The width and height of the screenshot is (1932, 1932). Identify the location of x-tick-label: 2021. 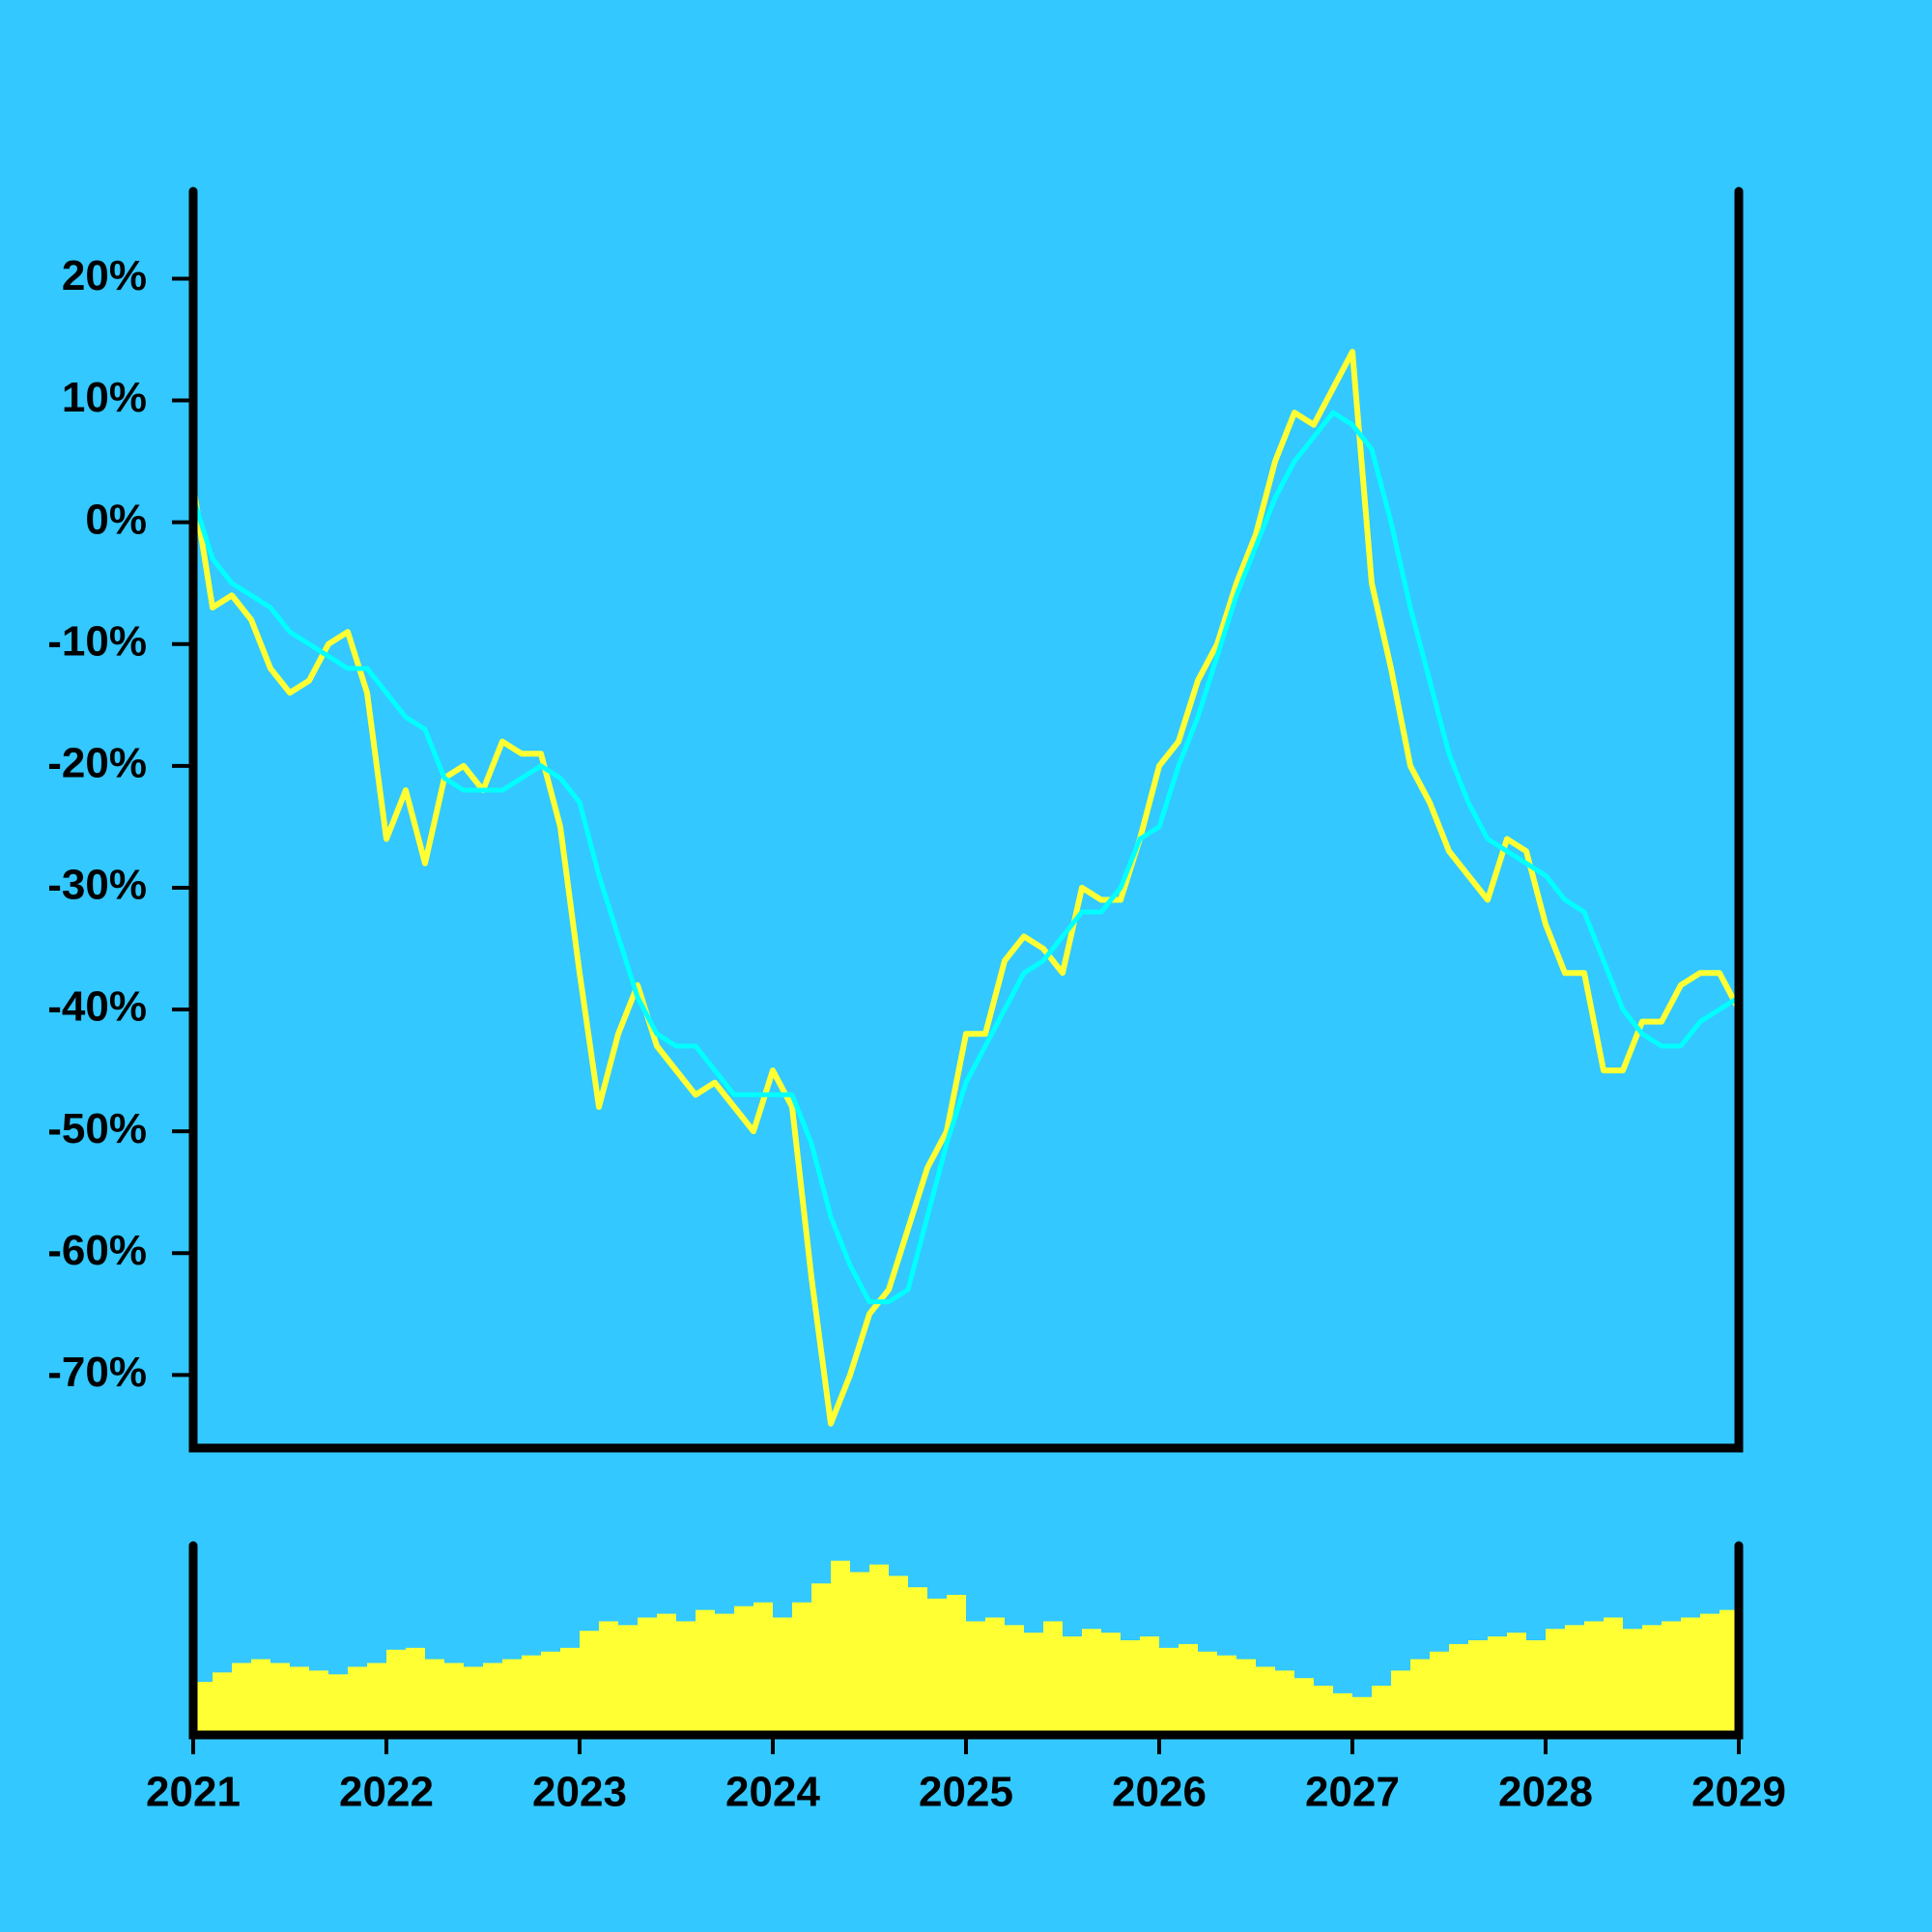
(193, 1792).